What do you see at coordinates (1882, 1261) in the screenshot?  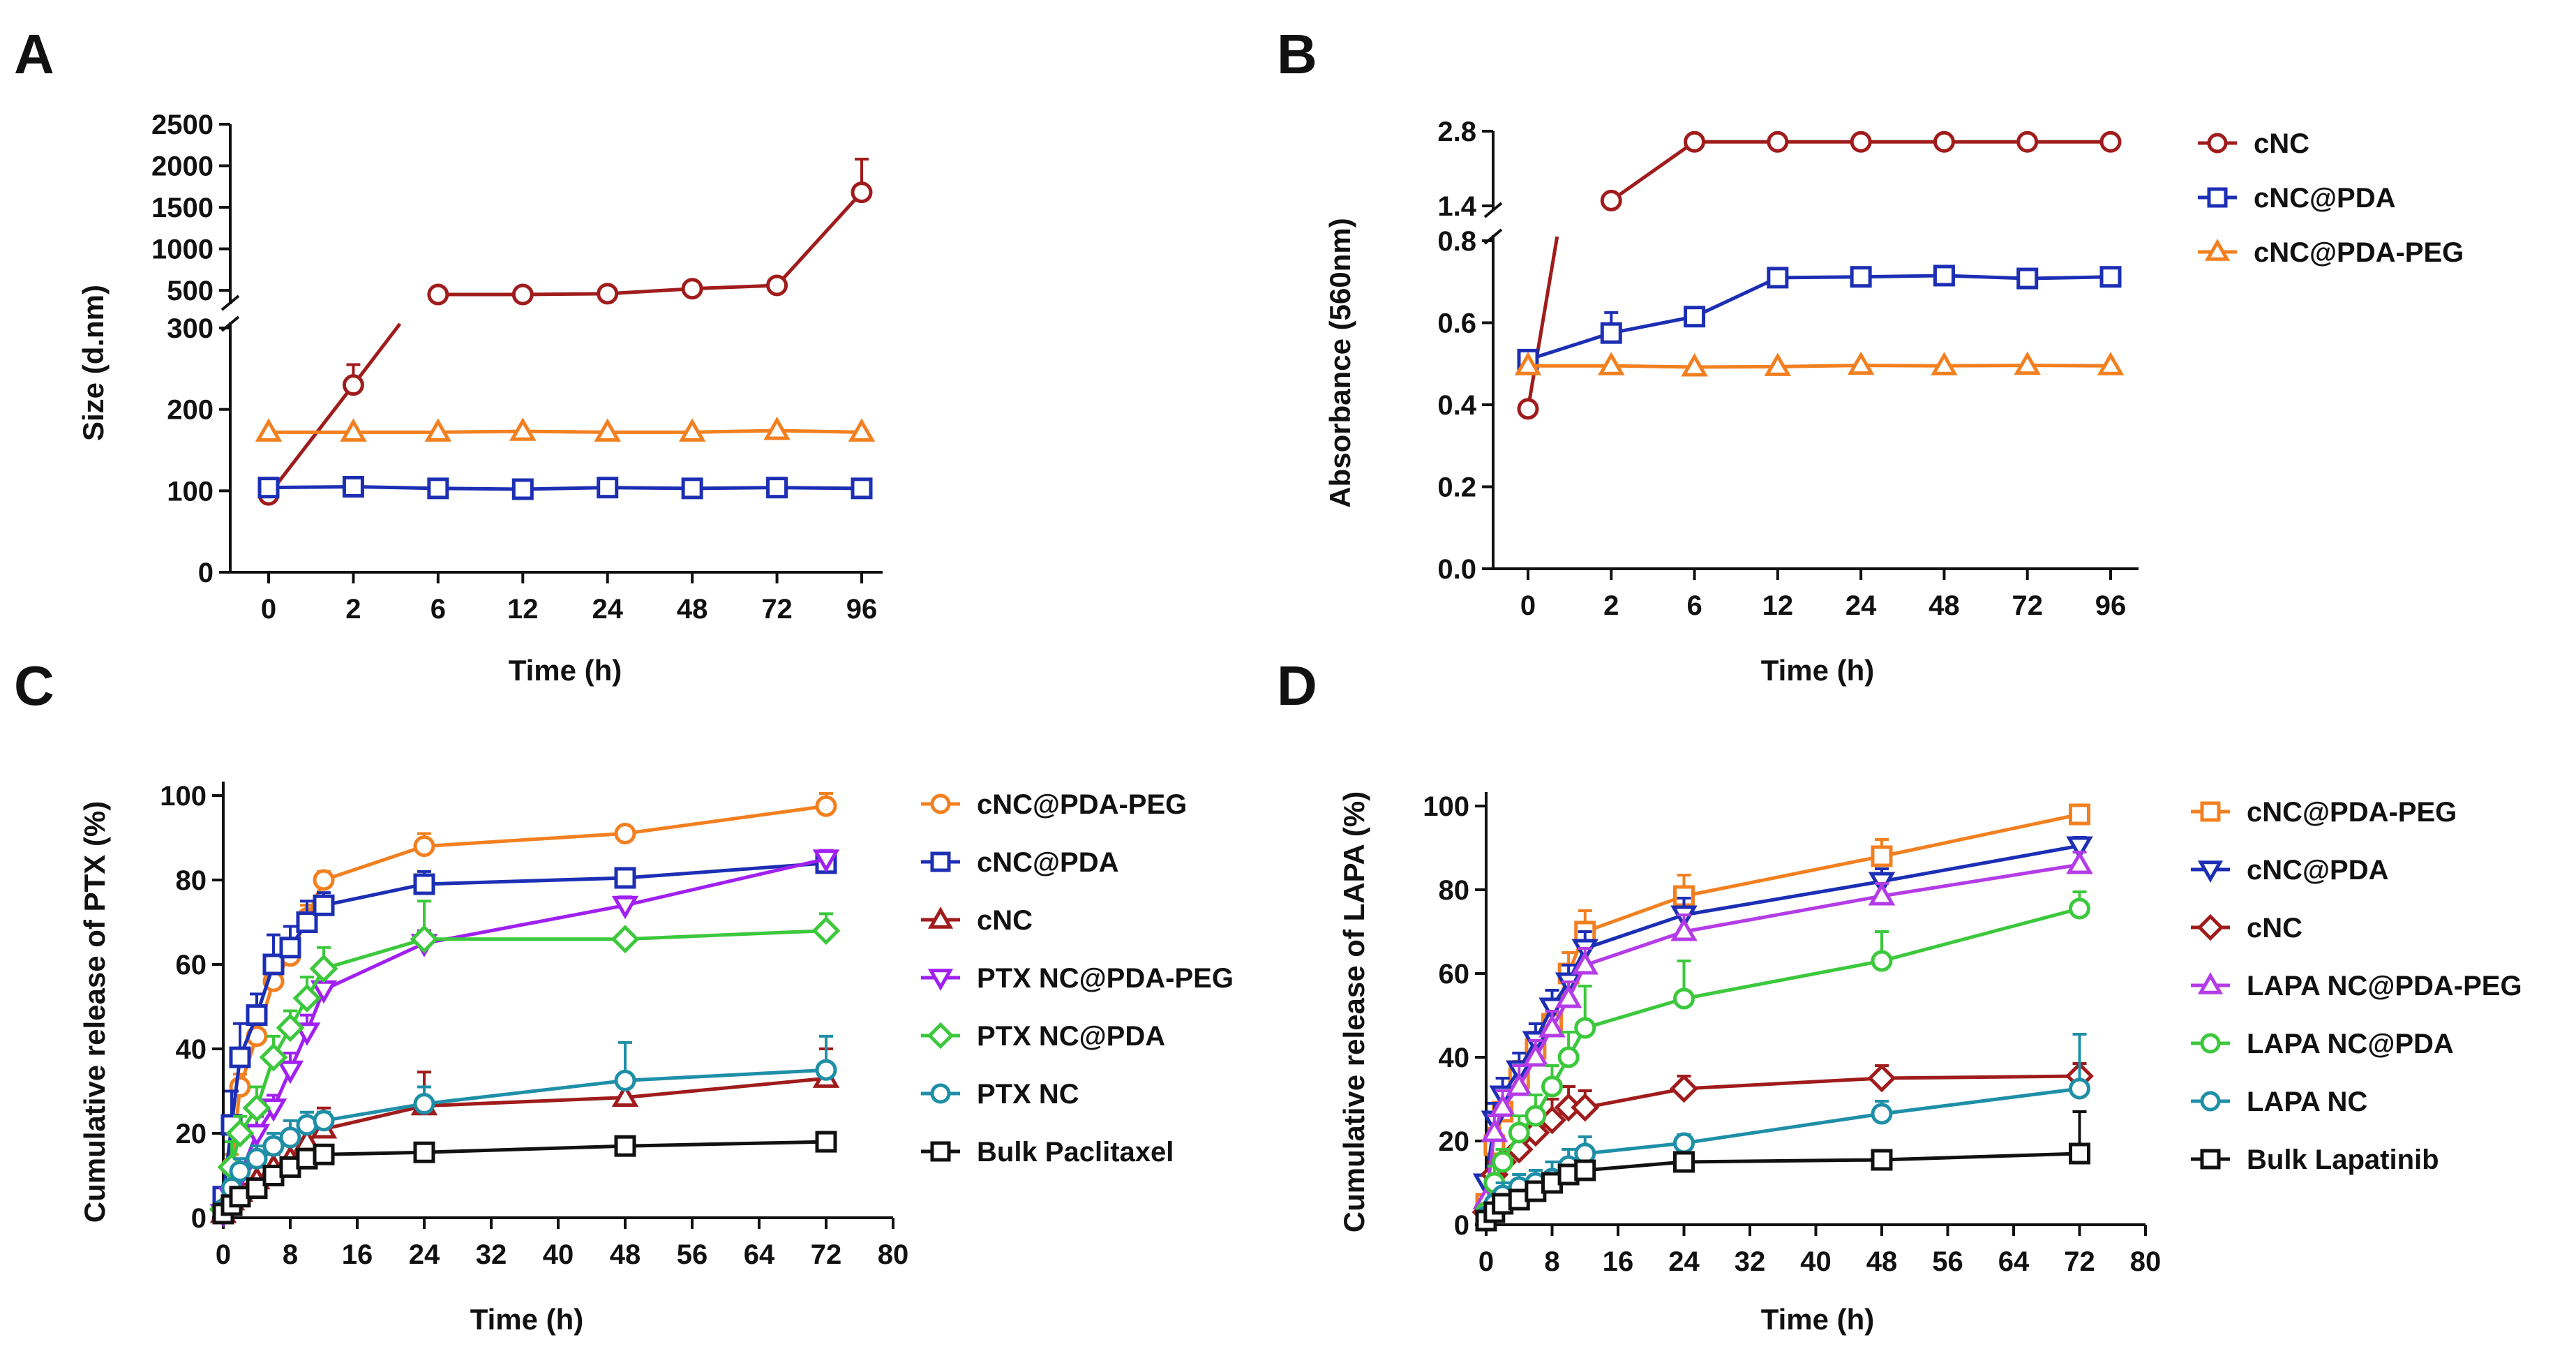 I see `panel-d-x-tick-label: 48` at bounding box center [1882, 1261].